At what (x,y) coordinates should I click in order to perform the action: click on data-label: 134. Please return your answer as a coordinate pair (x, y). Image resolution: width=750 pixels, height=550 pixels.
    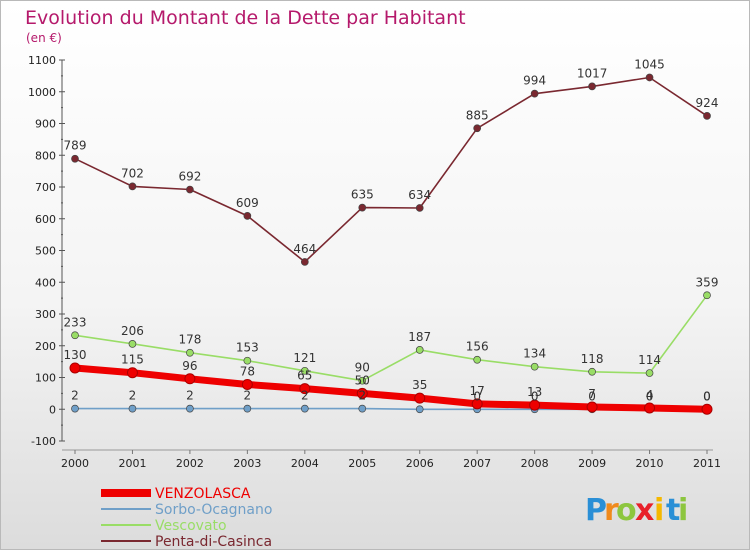
    Looking at the image, I should click on (534, 354).